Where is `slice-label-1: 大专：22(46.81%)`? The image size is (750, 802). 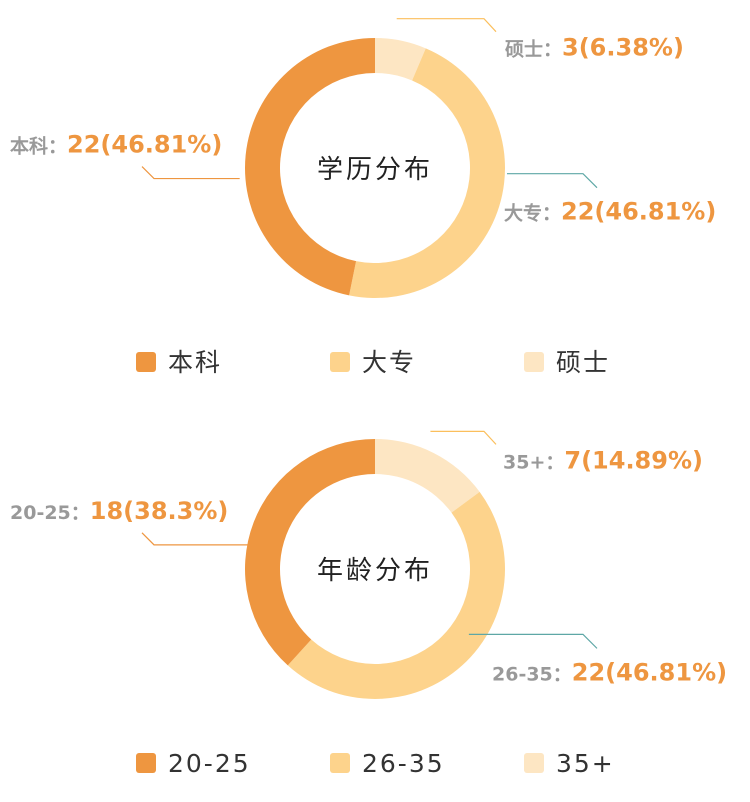
slice-label-1: 大专：22(46.81%) is located at coordinates (610, 212).